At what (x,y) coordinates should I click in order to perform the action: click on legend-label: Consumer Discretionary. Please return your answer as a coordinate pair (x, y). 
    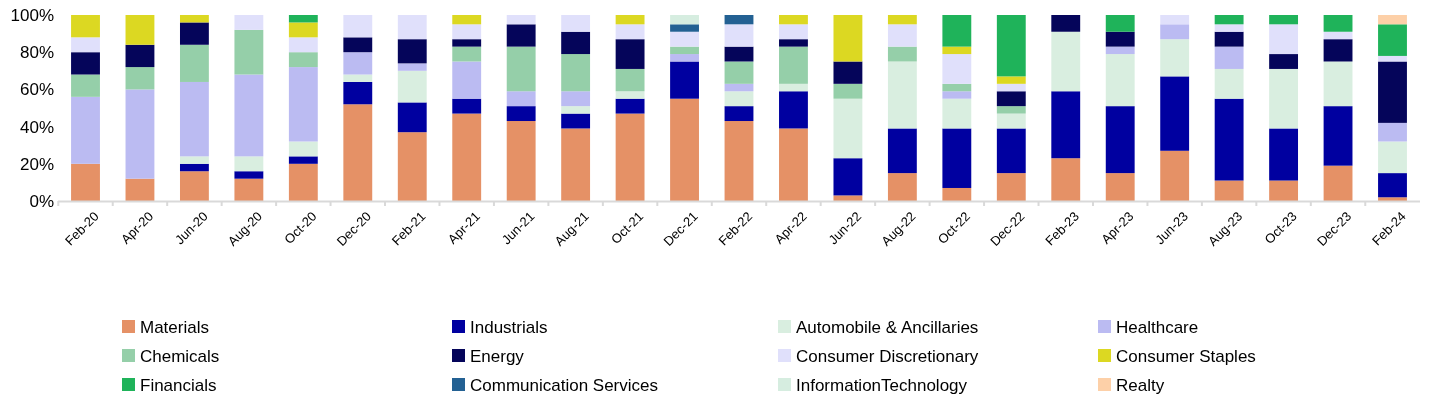
    Looking at the image, I should click on (887, 356).